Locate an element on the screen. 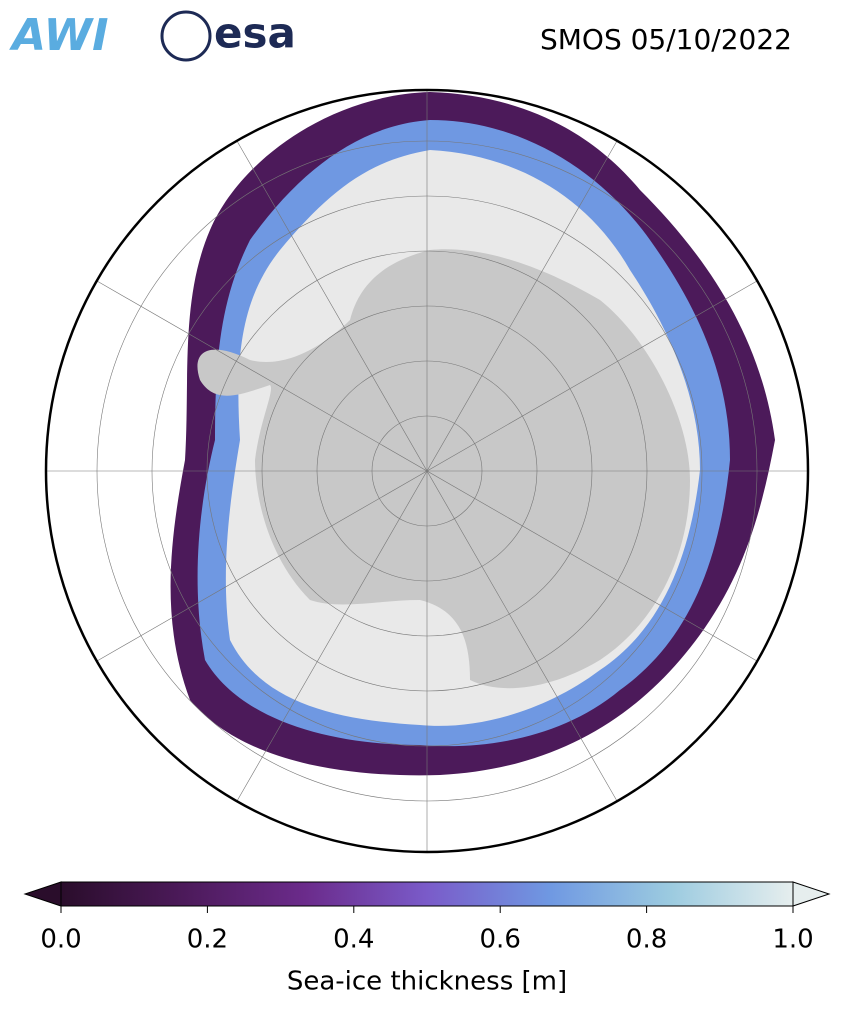 This screenshot has width=854, height=1026. tick-label: 0.4 is located at coordinates (353, 940).